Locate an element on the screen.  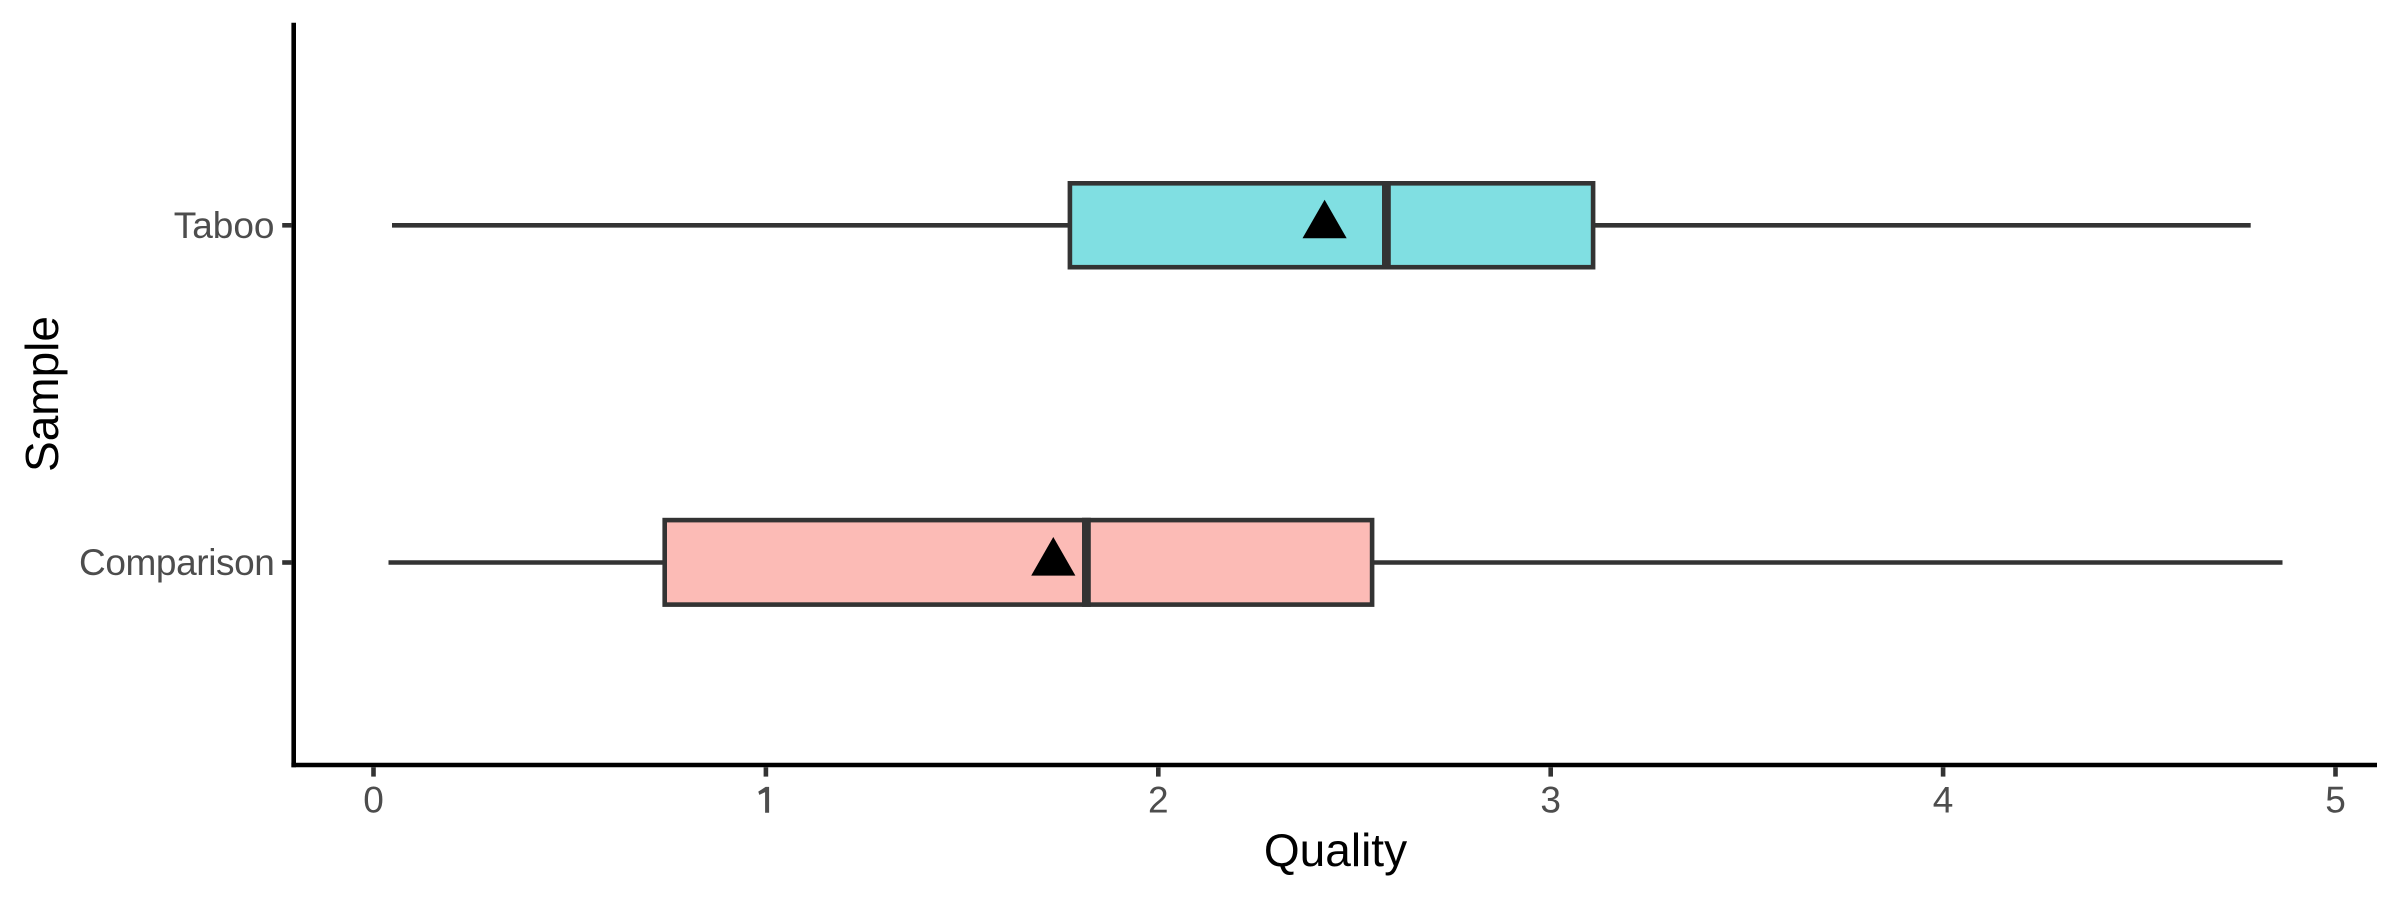
svg-text: 0 is located at coordinates (373, 800).